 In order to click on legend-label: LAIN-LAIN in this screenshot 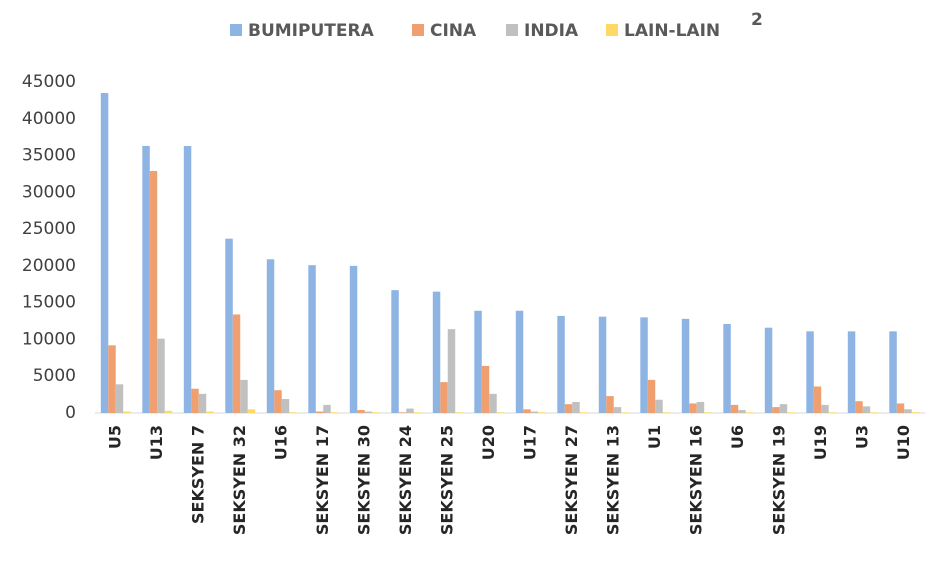, I will do `click(672, 31)`.